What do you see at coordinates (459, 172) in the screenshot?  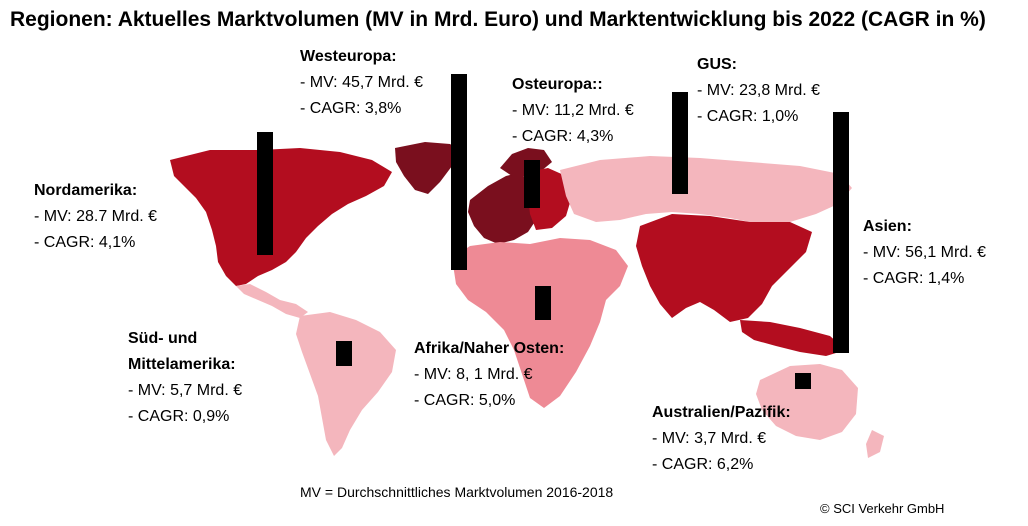 I see `bar-westeuropa` at bounding box center [459, 172].